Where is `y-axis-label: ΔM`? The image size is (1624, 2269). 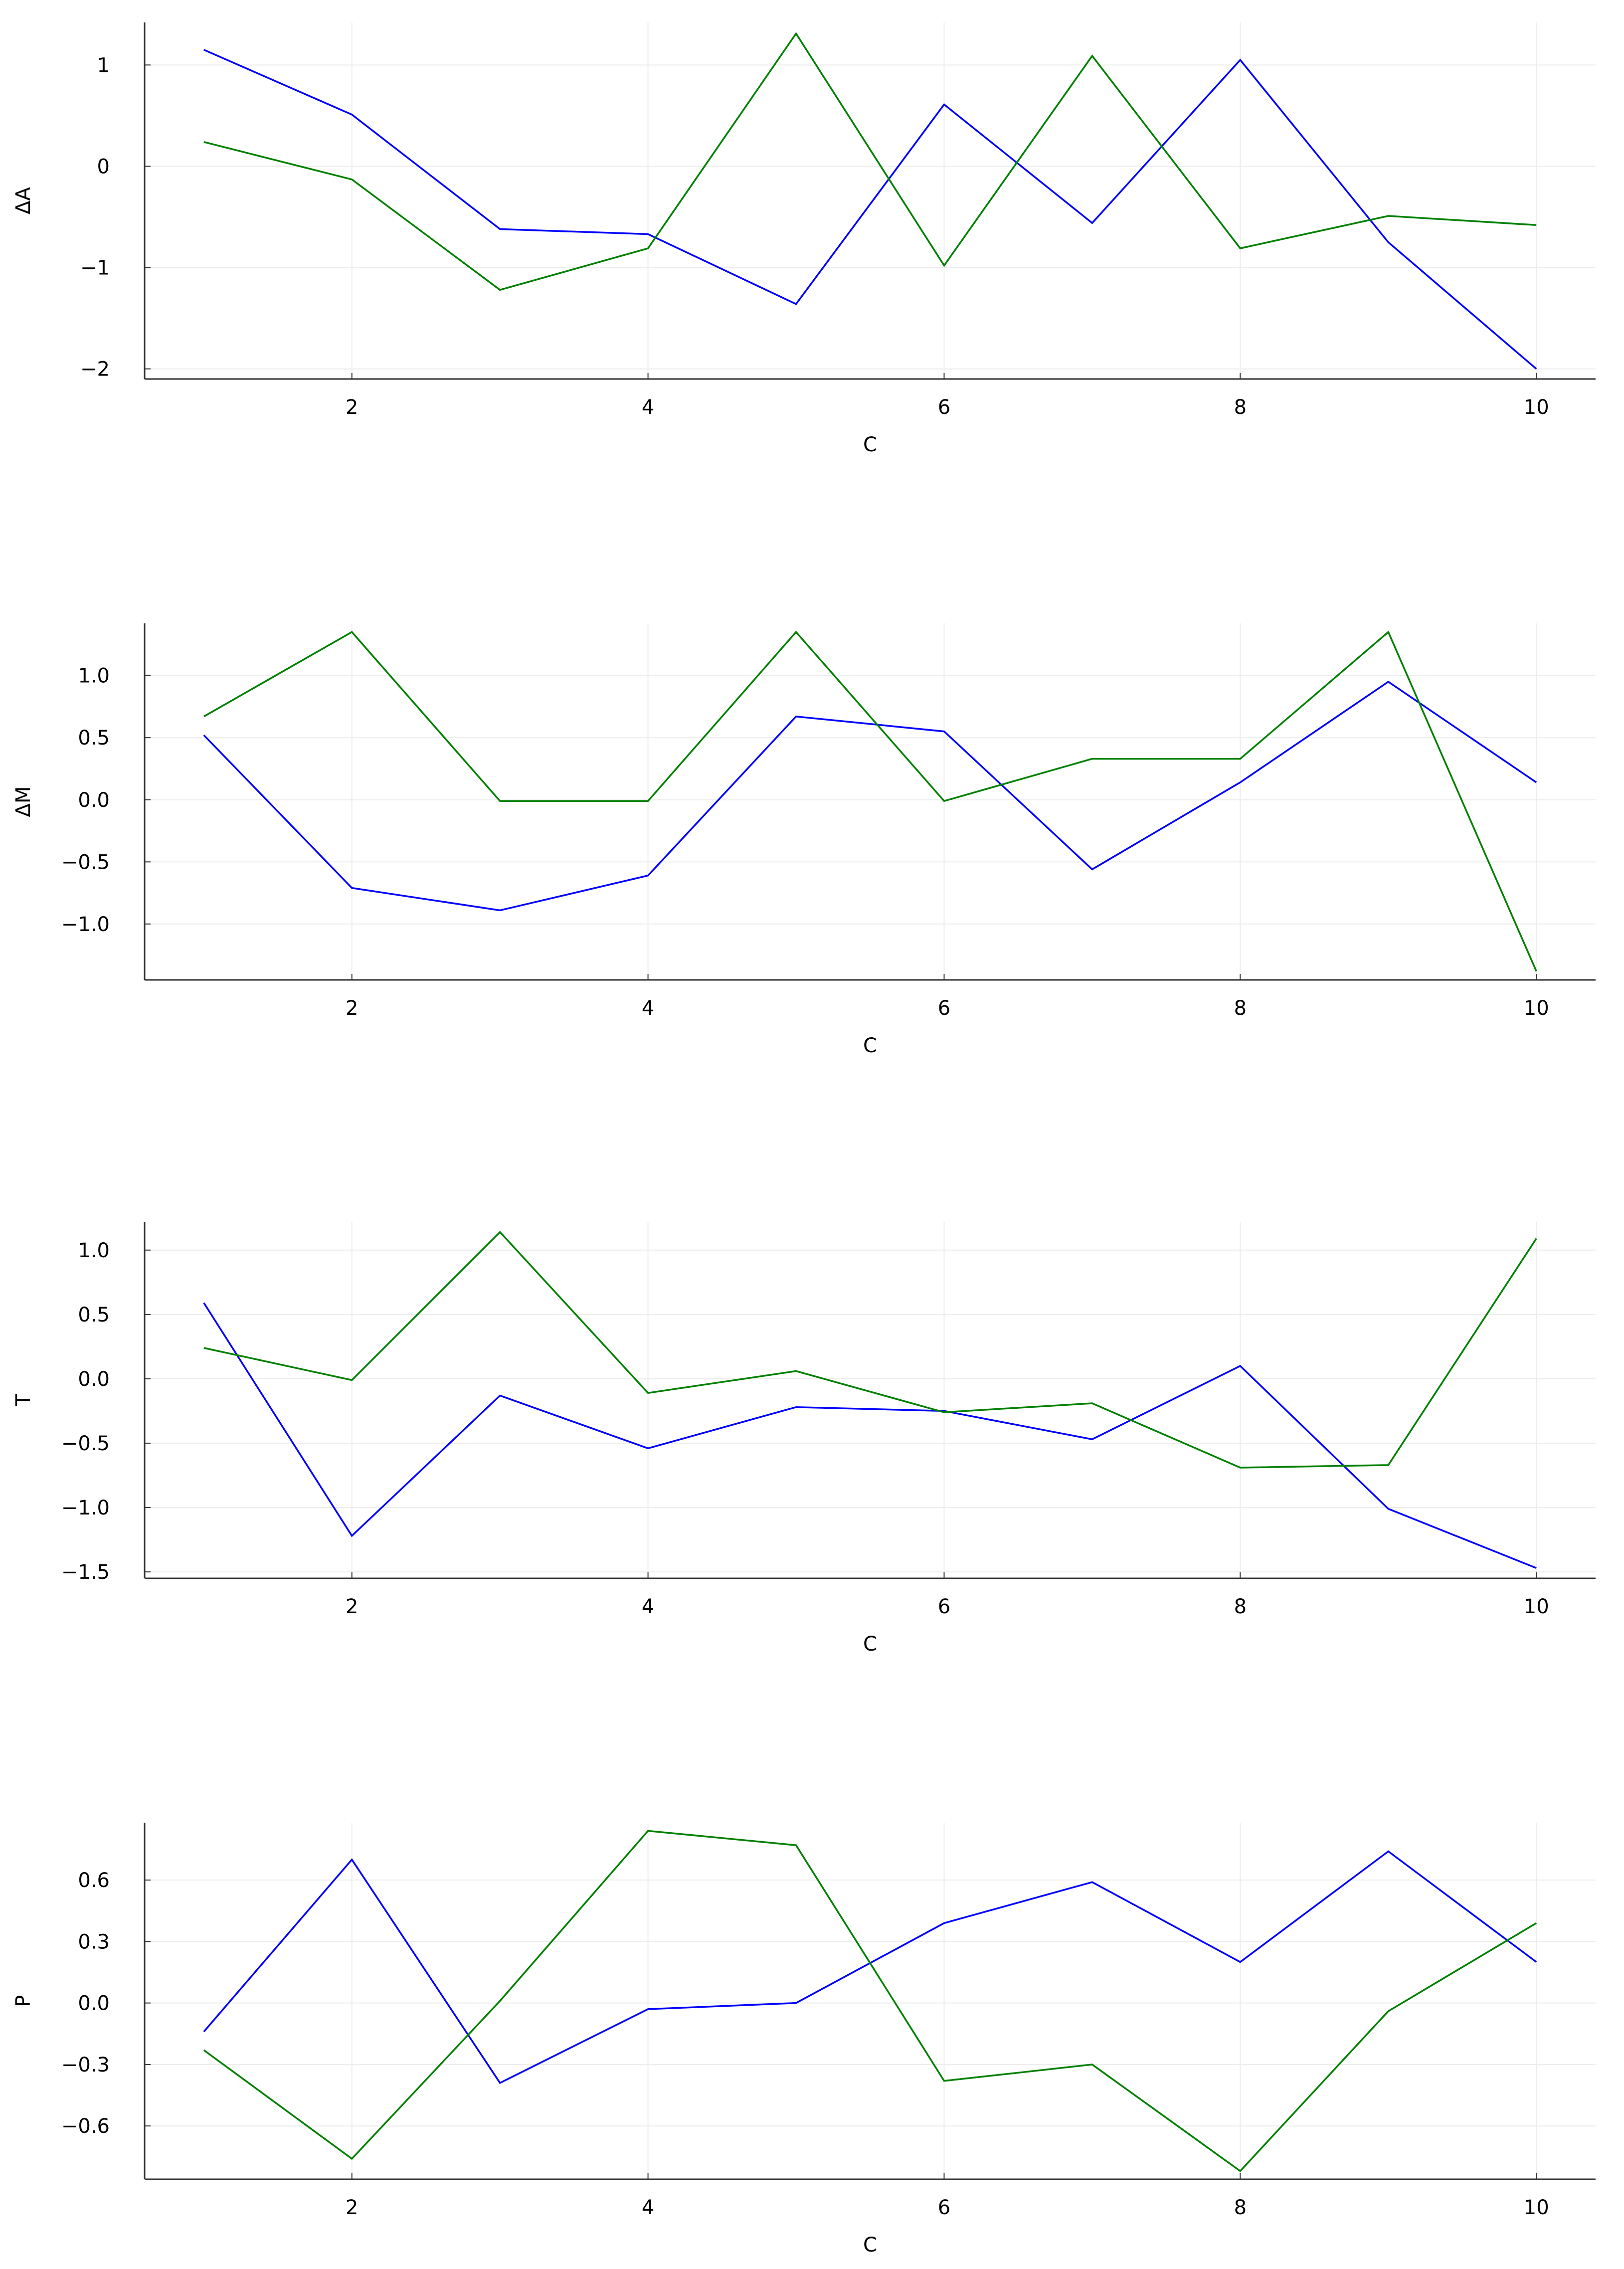 y-axis-label: ΔM is located at coordinates (23, 801).